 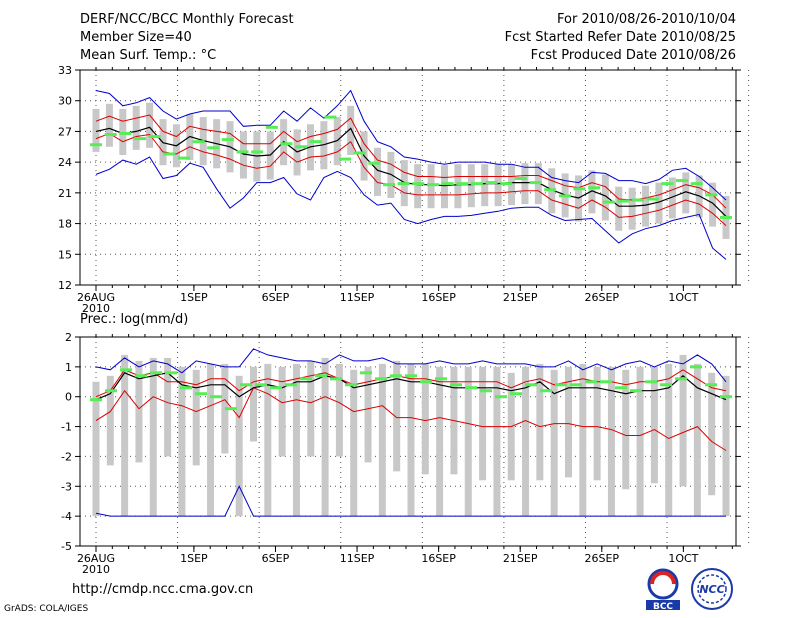 What do you see at coordinates (65, 101) in the screenshot?
I see `temp-ytick-label: 30` at bounding box center [65, 101].